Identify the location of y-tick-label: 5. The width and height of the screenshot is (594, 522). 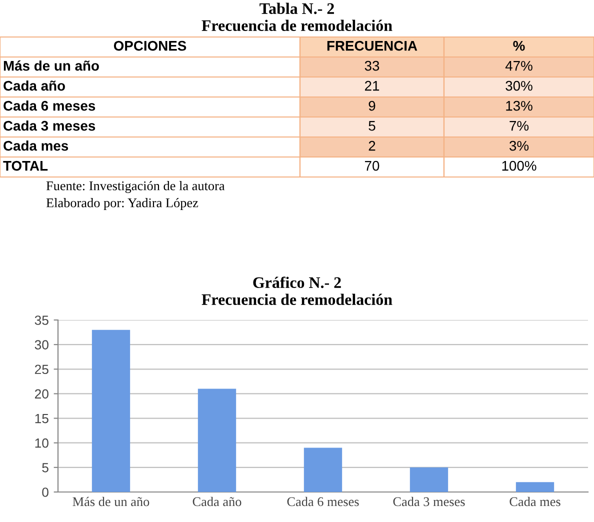
(45, 467).